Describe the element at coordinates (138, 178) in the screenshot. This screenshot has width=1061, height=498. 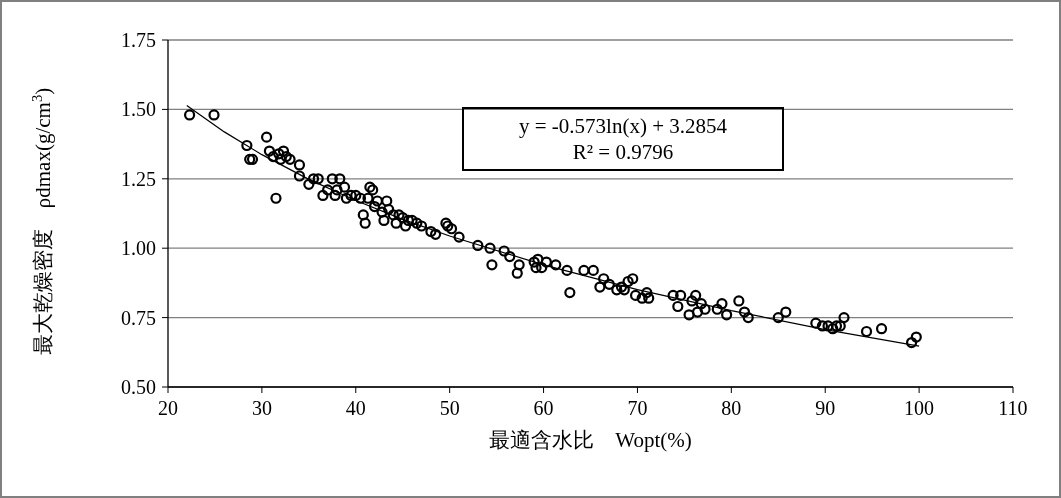
I see `y-tick-label: 1.25` at that location.